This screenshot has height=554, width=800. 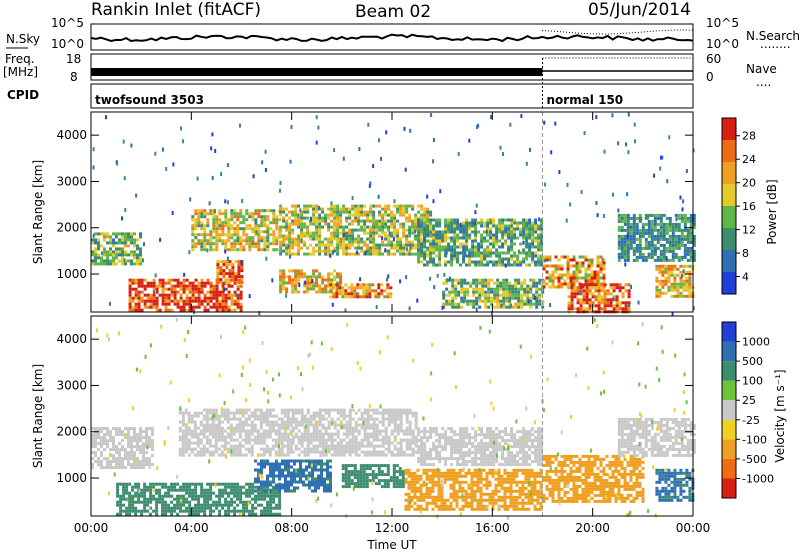 What do you see at coordinates (391, 545) in the screenshot?
I see `x-axis-label: Time UT` at bounding box center [391, 545].